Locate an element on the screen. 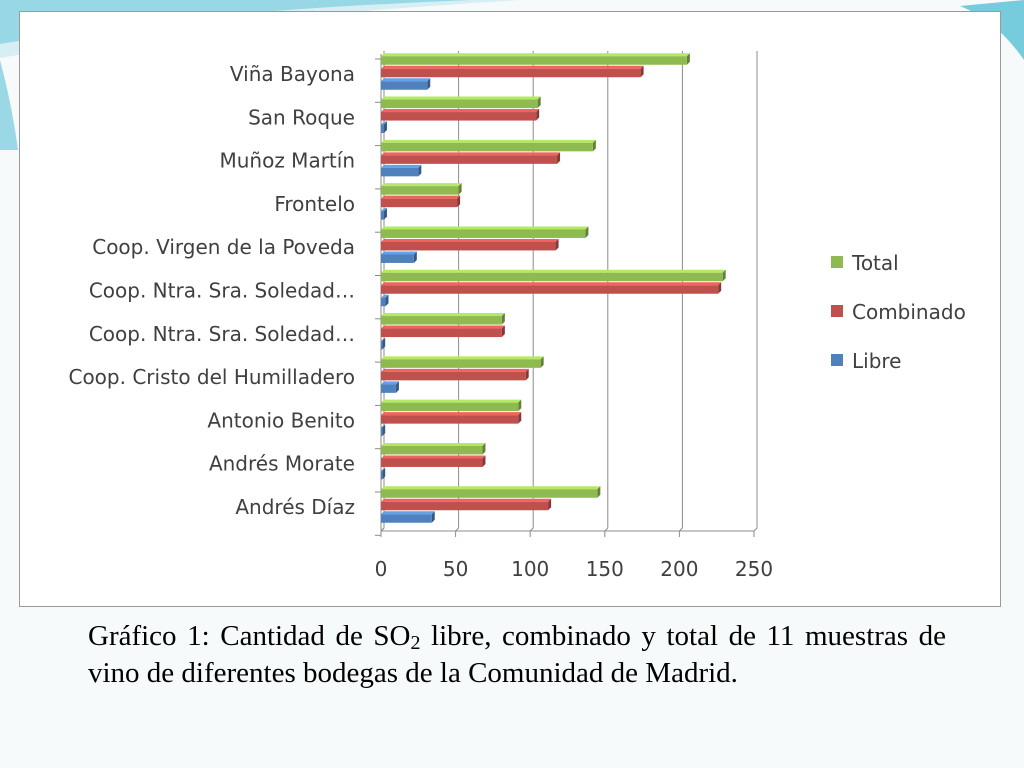 This screenshot has height=768, width=1024. legend: Total Combinado Libre is located at coordinates (898, 312).